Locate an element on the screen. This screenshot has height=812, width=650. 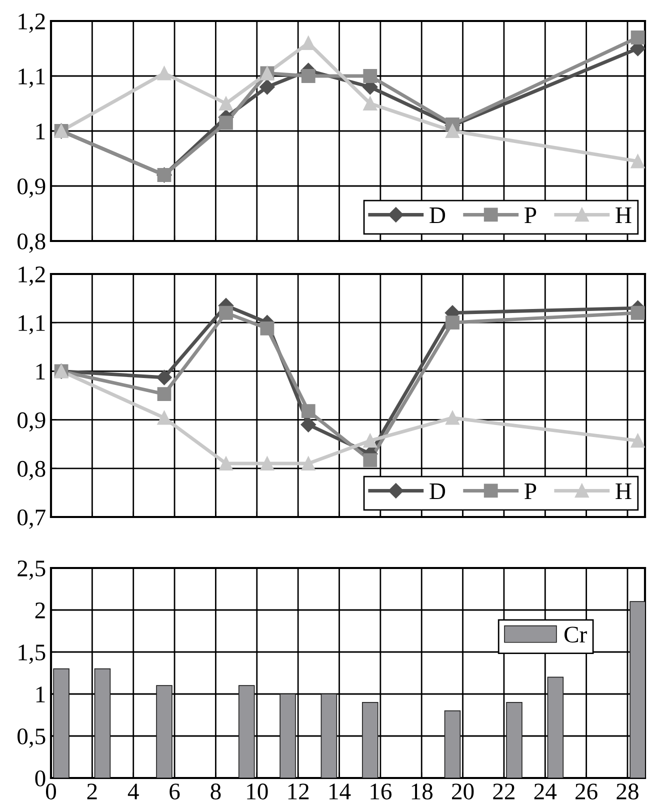
y-tick-label: 0 is located at coordinates (40, 778).